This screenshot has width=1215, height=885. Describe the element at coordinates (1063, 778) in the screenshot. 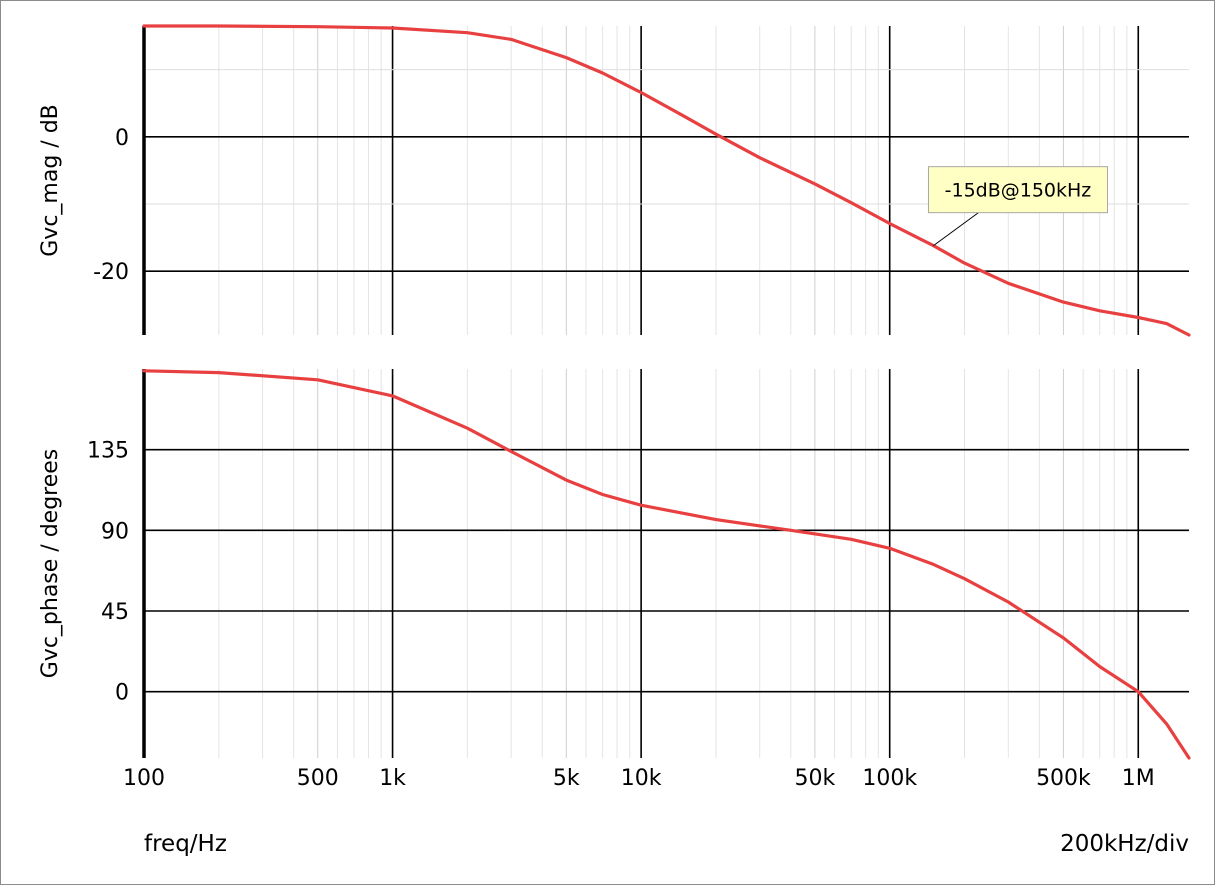

I see `x-tick-label: 500k` at that location.